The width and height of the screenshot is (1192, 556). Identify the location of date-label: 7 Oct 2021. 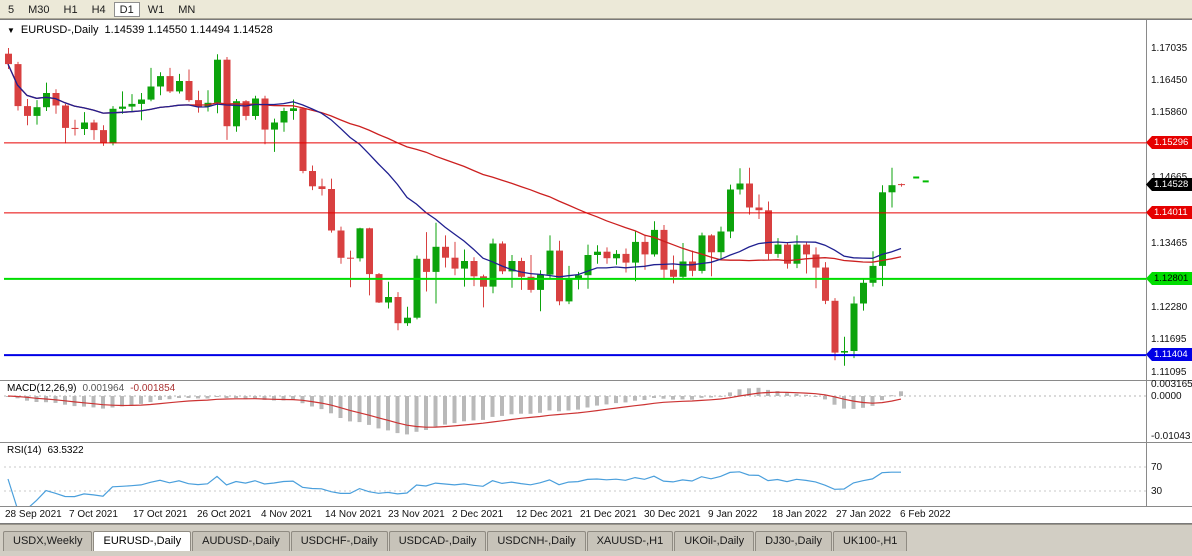
(93, 514).